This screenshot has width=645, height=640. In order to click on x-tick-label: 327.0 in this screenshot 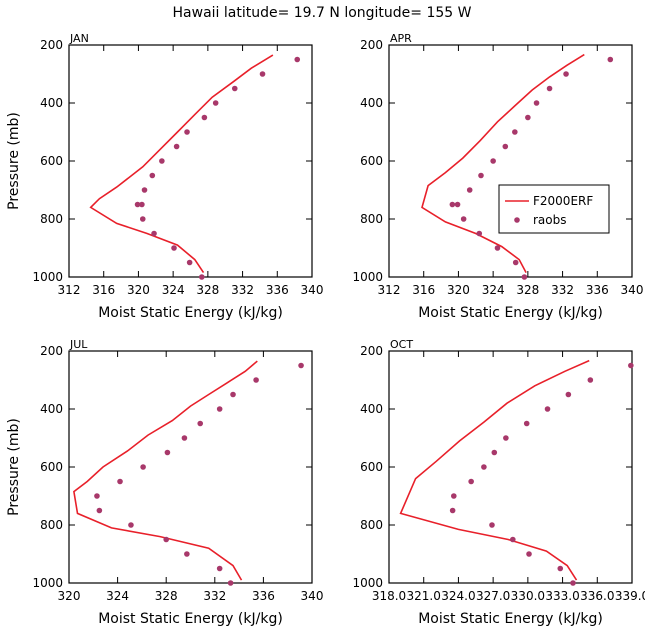, I will do `click(493, 596)`.